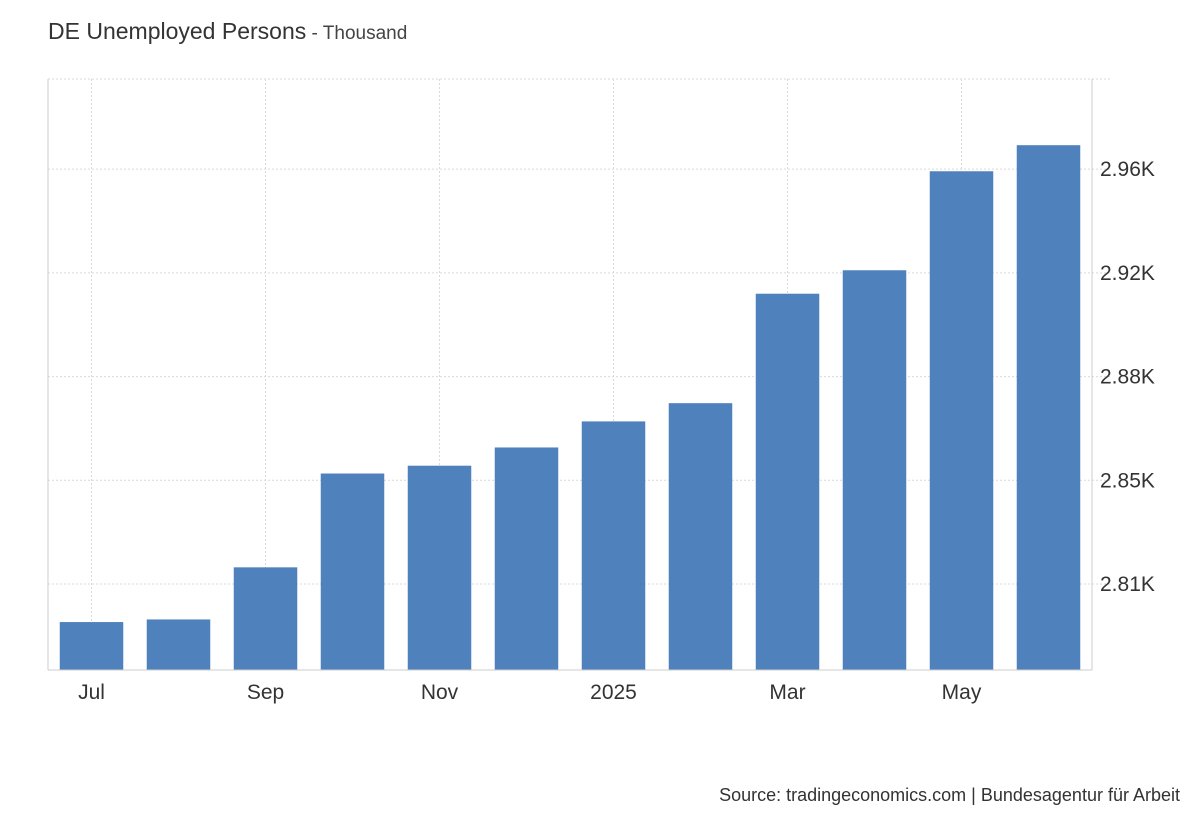 The image size is (1200, 820). What do you see at coordinates (91, 692) in the screenshot?
I see `x-tick-label: Jul` at bounding box center [91, 692].